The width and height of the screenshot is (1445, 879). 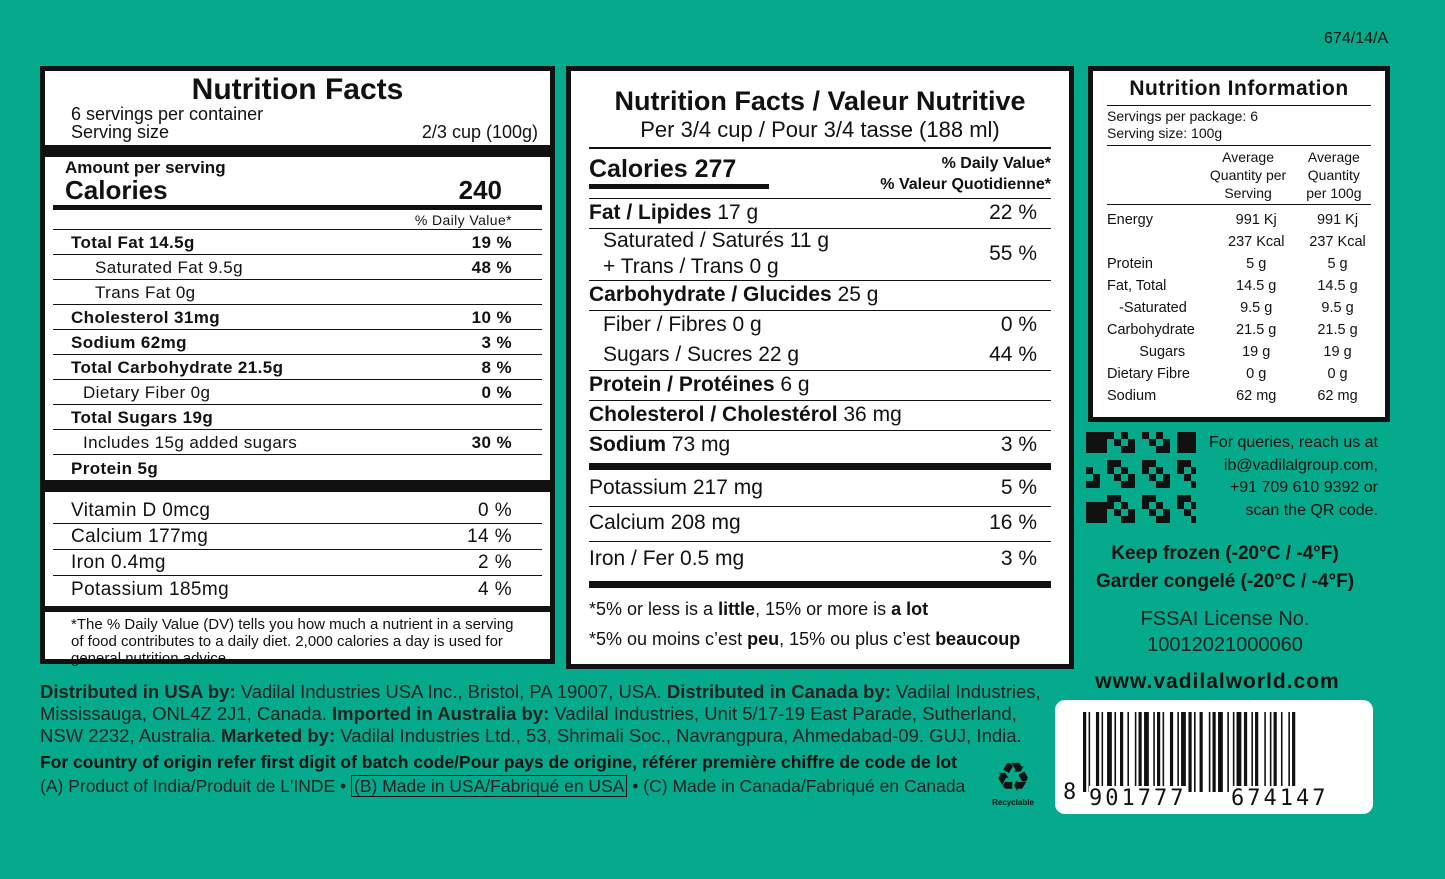 What do you see at coordinates (1239, 242) in the screenshot?
I see `au-nutrient-row: 237 Kcal 237 Kcal` at bounding box center [1239, 242].